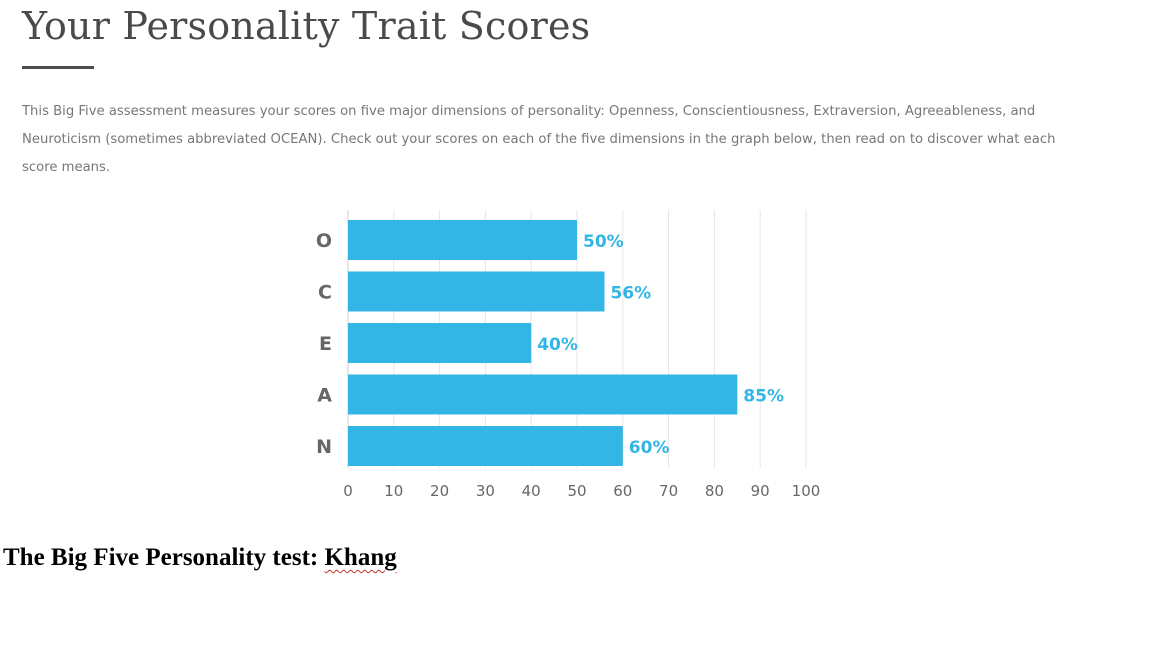  Describe the element at coordinates (485, 491) in the screenshot. I see `x-tick-label-30: 30` at that location.